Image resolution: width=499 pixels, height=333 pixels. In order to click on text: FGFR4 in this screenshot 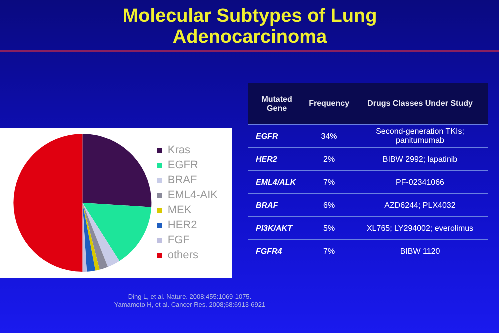, I will do `click(277, 251)`.